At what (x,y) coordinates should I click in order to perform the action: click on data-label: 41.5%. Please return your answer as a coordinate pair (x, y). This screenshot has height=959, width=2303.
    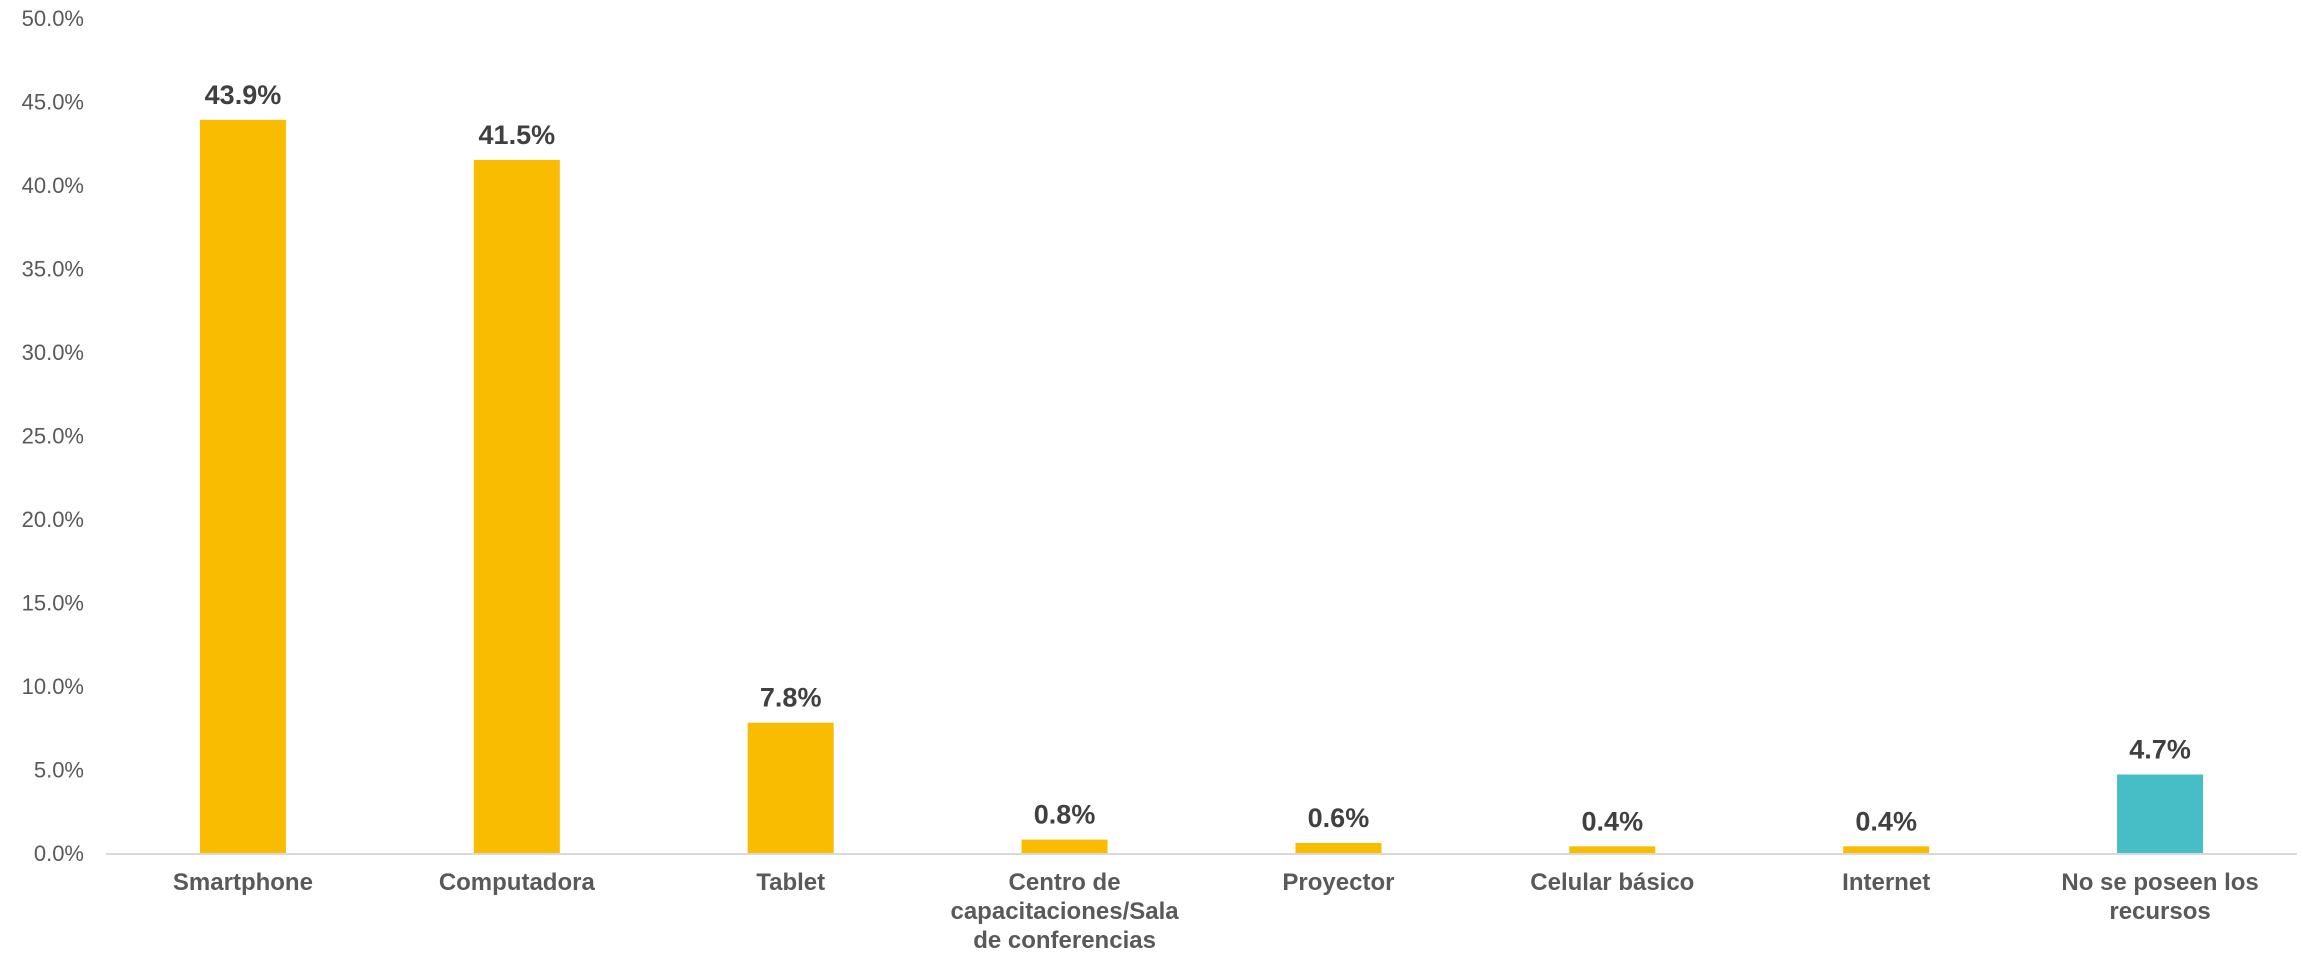
    Looking at the image, I should click on (517, 135).